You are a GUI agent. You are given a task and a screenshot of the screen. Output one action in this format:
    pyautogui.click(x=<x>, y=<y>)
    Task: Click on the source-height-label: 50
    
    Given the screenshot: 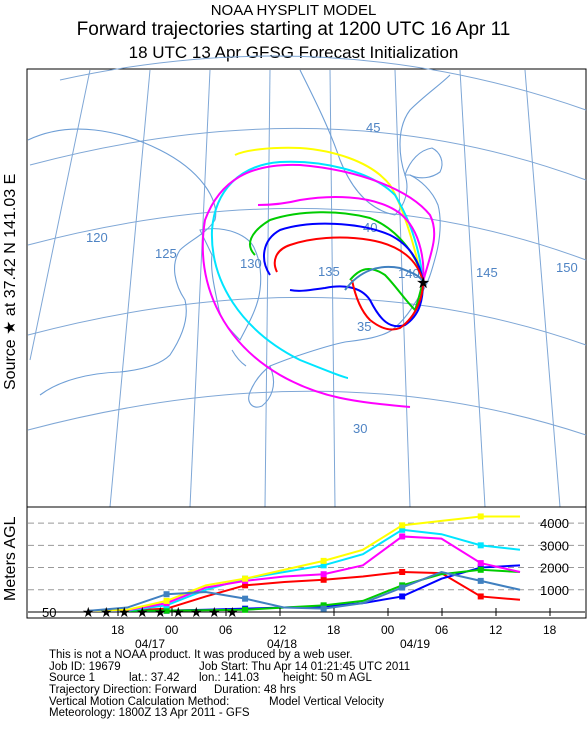 What is the action you would take?
    pyautogui.click(x=49, y=612)
    